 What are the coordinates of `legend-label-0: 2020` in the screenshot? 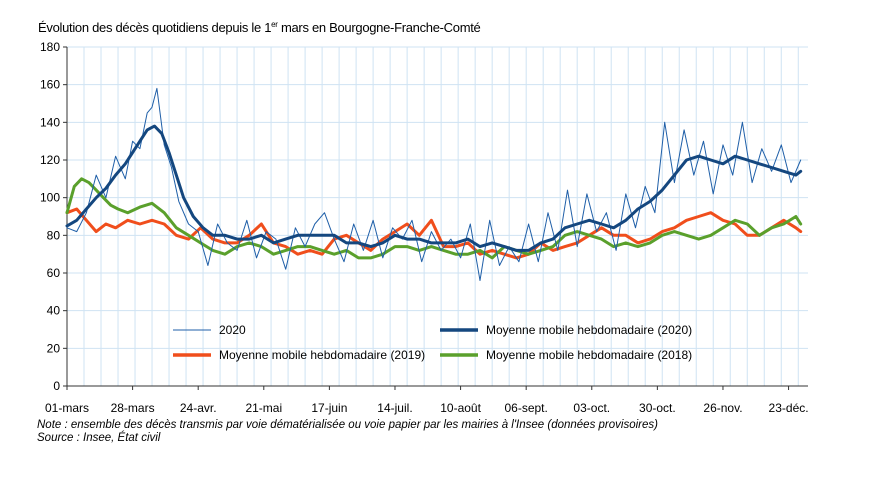 It's located at (232, 330).